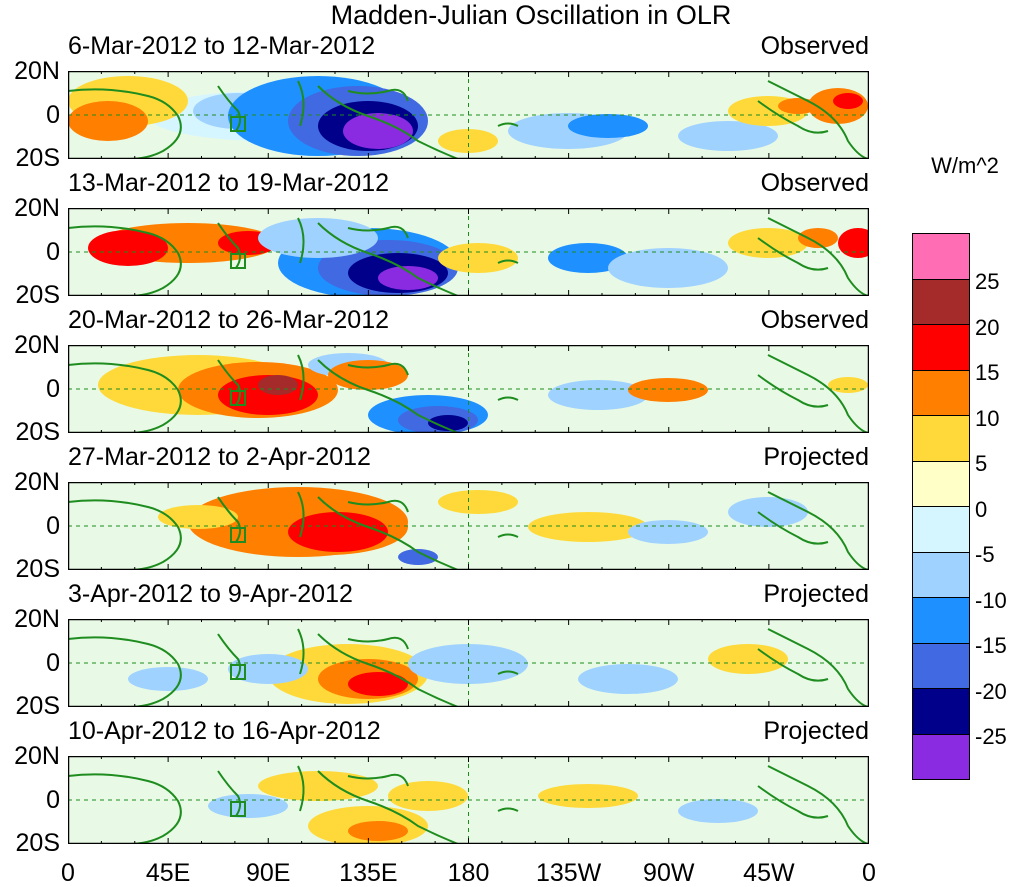  What do you see at coordinates (991, 736) in the screenshot?
I see `colorbar-tick-label: -25` at bounding box center [991, 736].